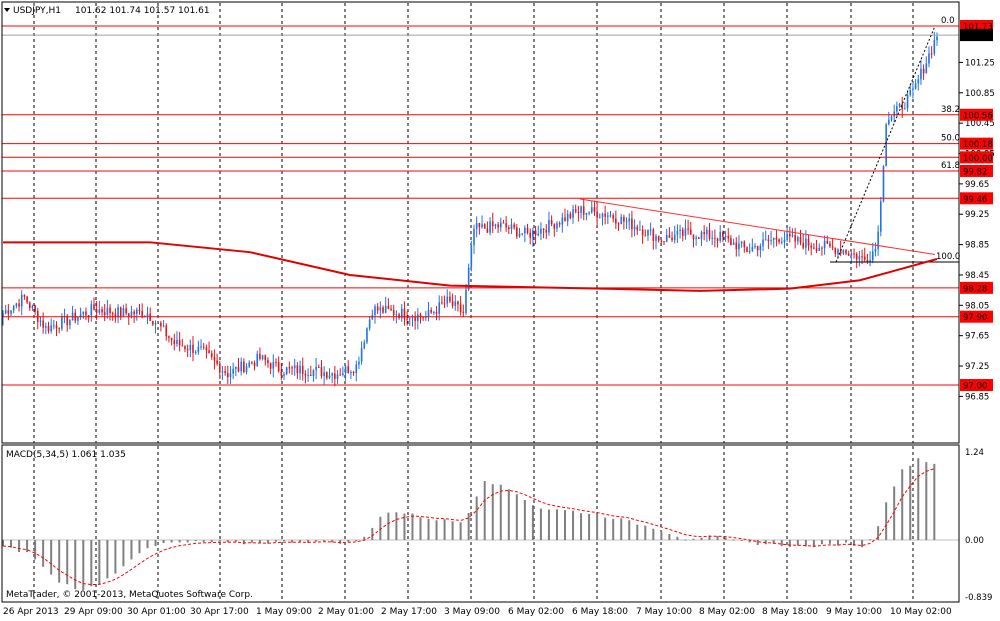 This screenshot has height=621, width=1000. What do you see at coordinates (950, 166) in the screenshot?
I see `fib-level-label: 61.8` at bounding box center [950, 166].